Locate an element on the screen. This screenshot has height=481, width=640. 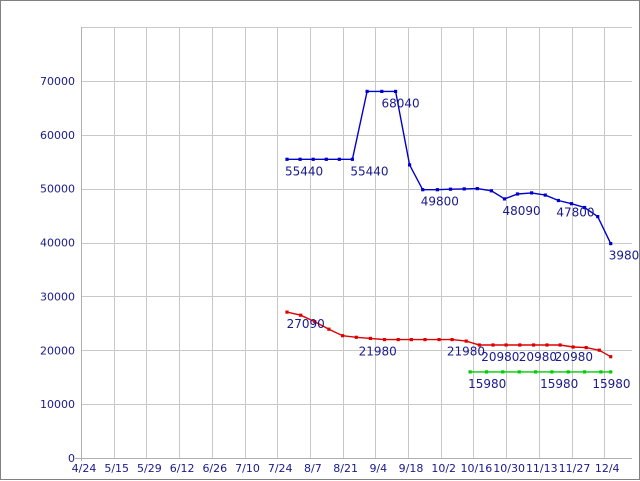
y-tick-label: 60000 is located at coordinates (57, 135).